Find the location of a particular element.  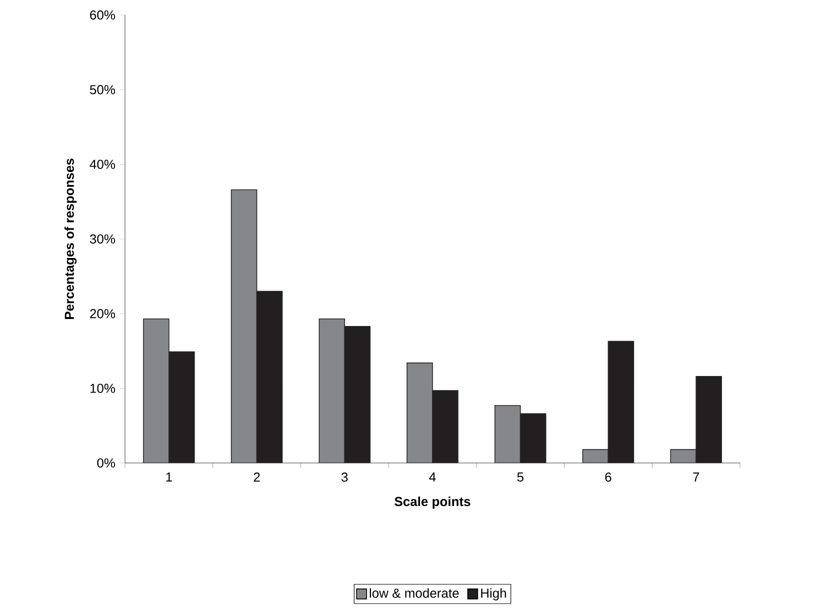

y-tick-label: 0% is located at coordinates (106, 463).